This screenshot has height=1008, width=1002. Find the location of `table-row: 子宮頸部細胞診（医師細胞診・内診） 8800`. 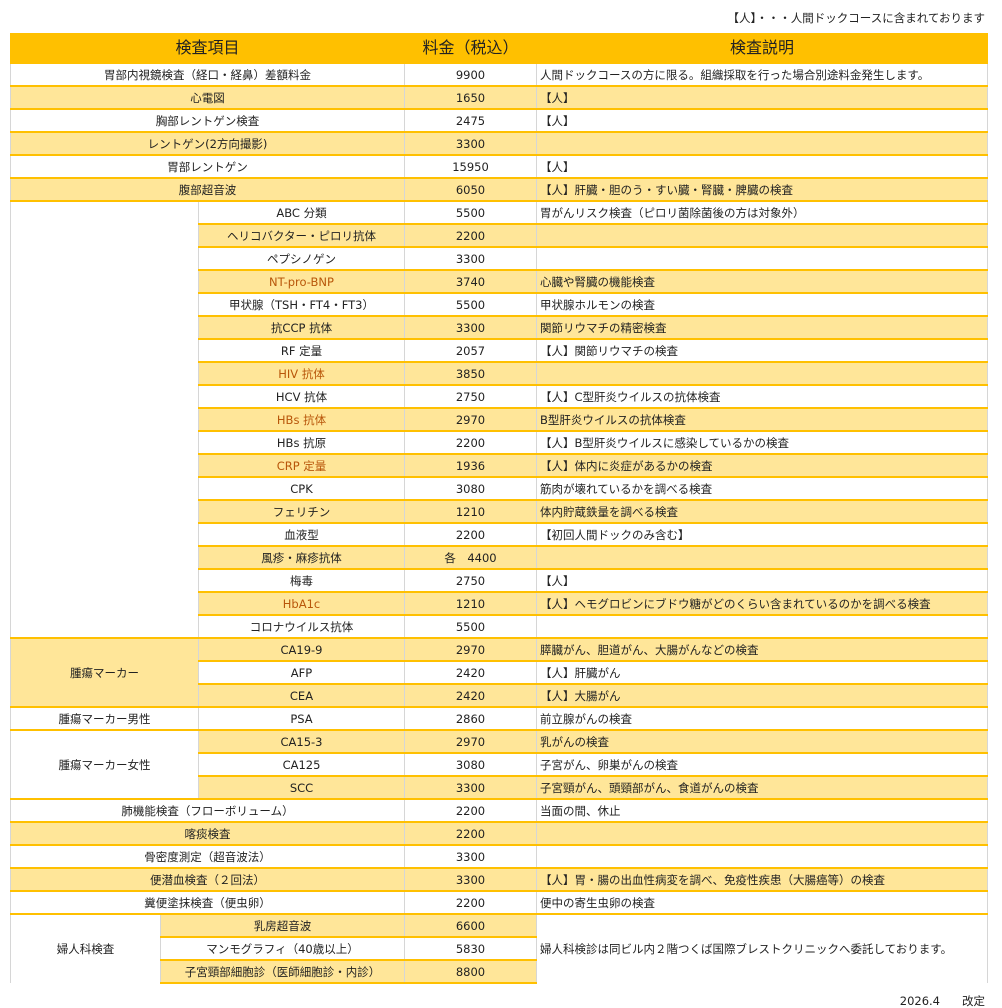

table-row: 子宮頸部細胞診（医師細胞診・内診） 8800 is located at coordinates (499, 971).